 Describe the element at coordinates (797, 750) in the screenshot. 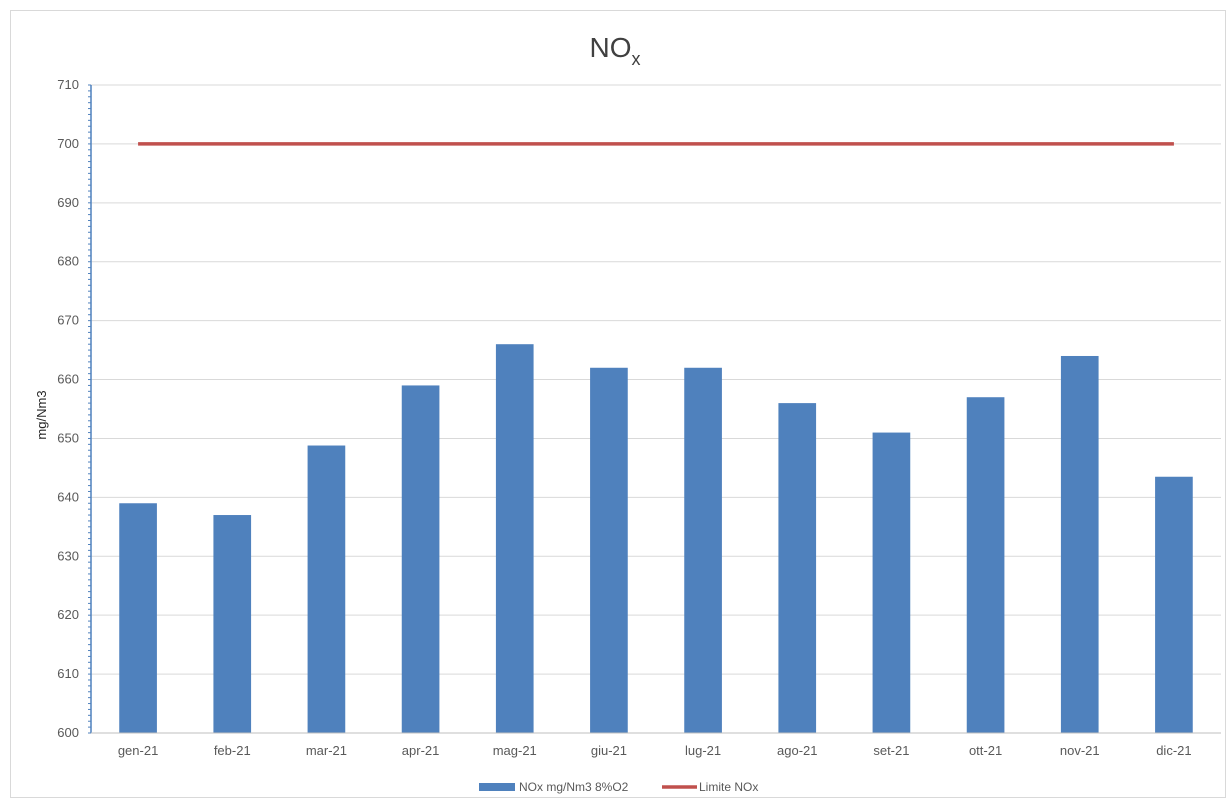

I see `x-tick-label: ago-21` at that location.